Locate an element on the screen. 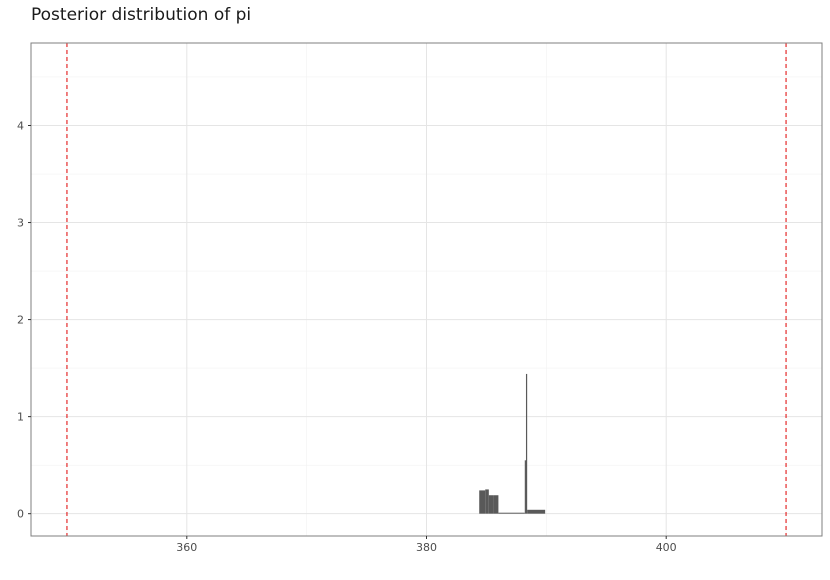 This screenshot has height=580, width=830. histogram-bars is located at coordinates (512, 443).